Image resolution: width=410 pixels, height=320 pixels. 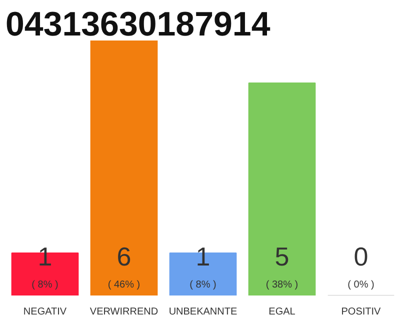 I want to click on annotation: ( 38% ), so click(x=282, y=285).